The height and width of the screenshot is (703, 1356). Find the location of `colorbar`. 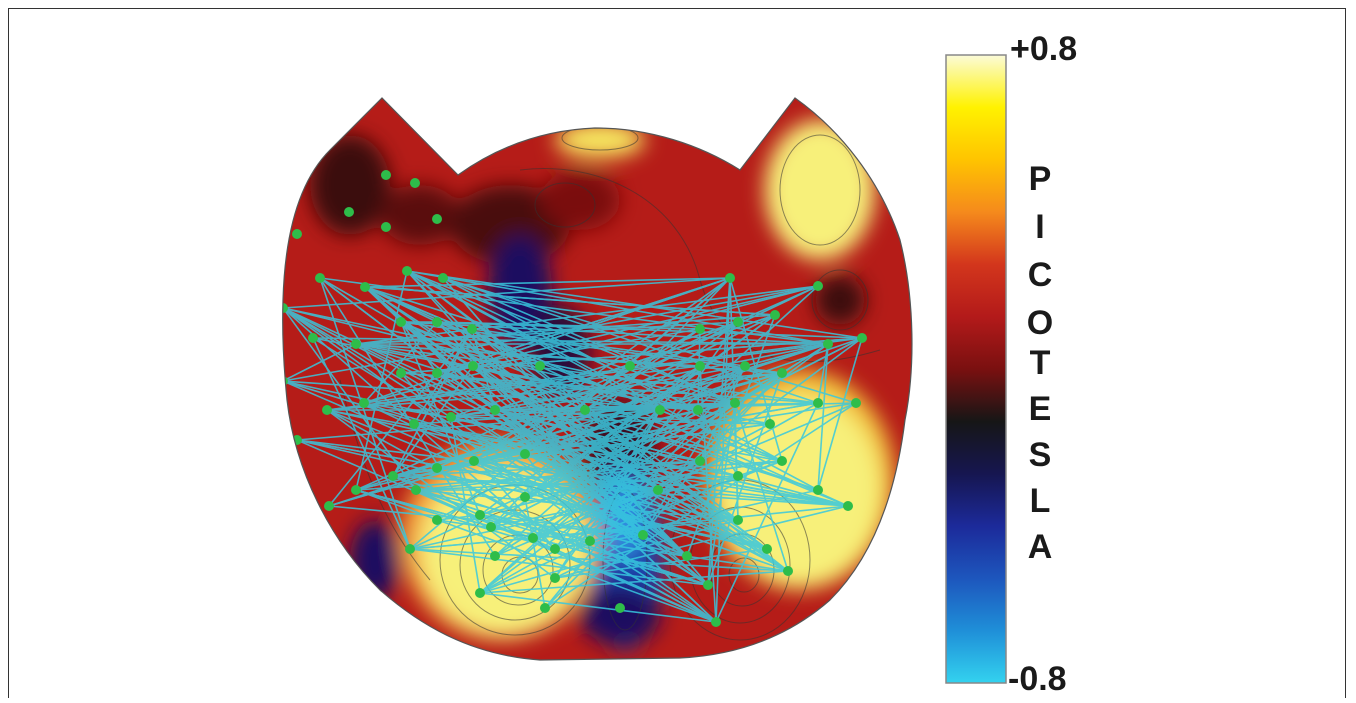

colorbar is located at coordinates (976, 369).